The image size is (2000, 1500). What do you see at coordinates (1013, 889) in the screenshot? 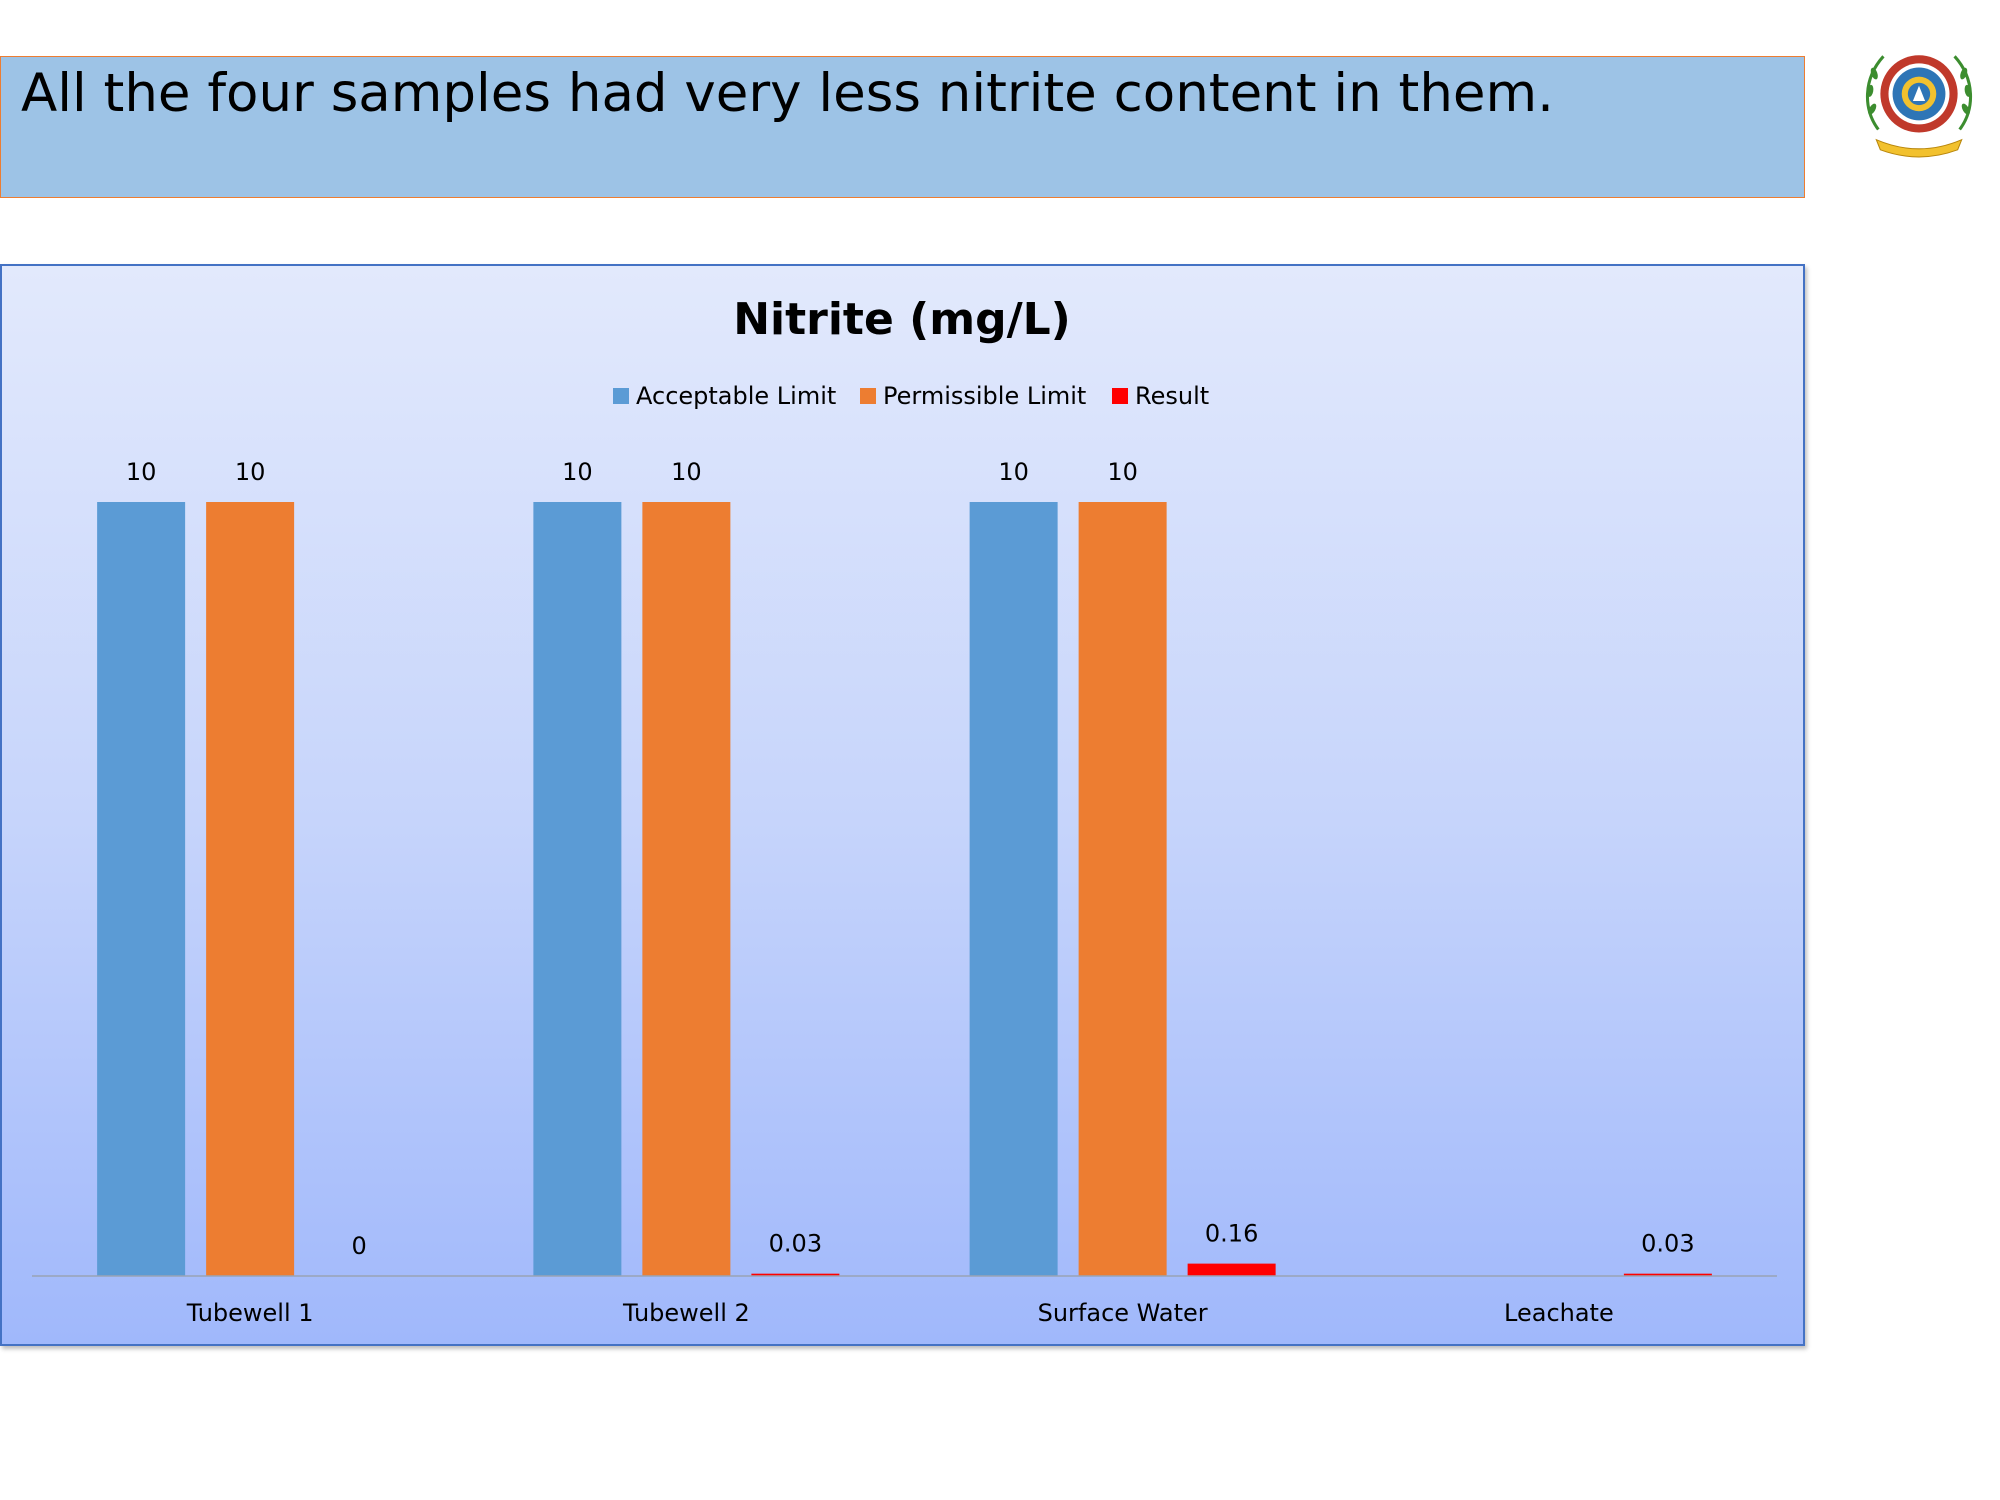
I see `bar-acceptable-limit-surface-water` at bounding box center [1013, 889].